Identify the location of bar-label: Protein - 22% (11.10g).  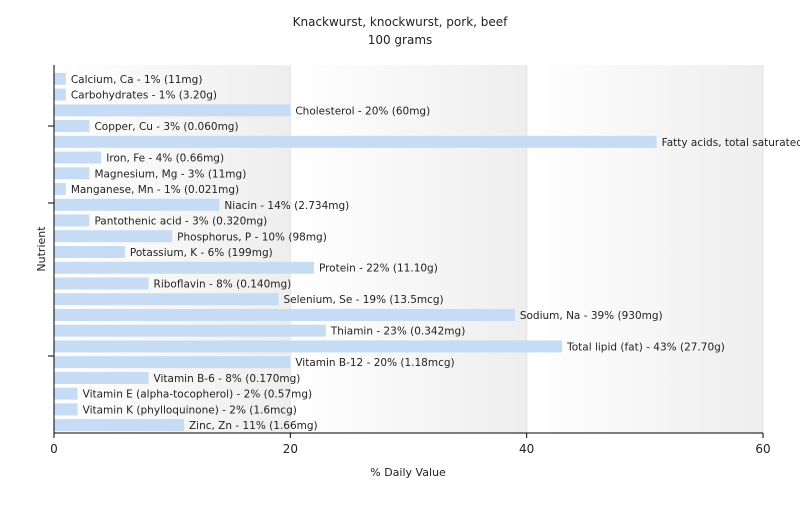
(378, 269).